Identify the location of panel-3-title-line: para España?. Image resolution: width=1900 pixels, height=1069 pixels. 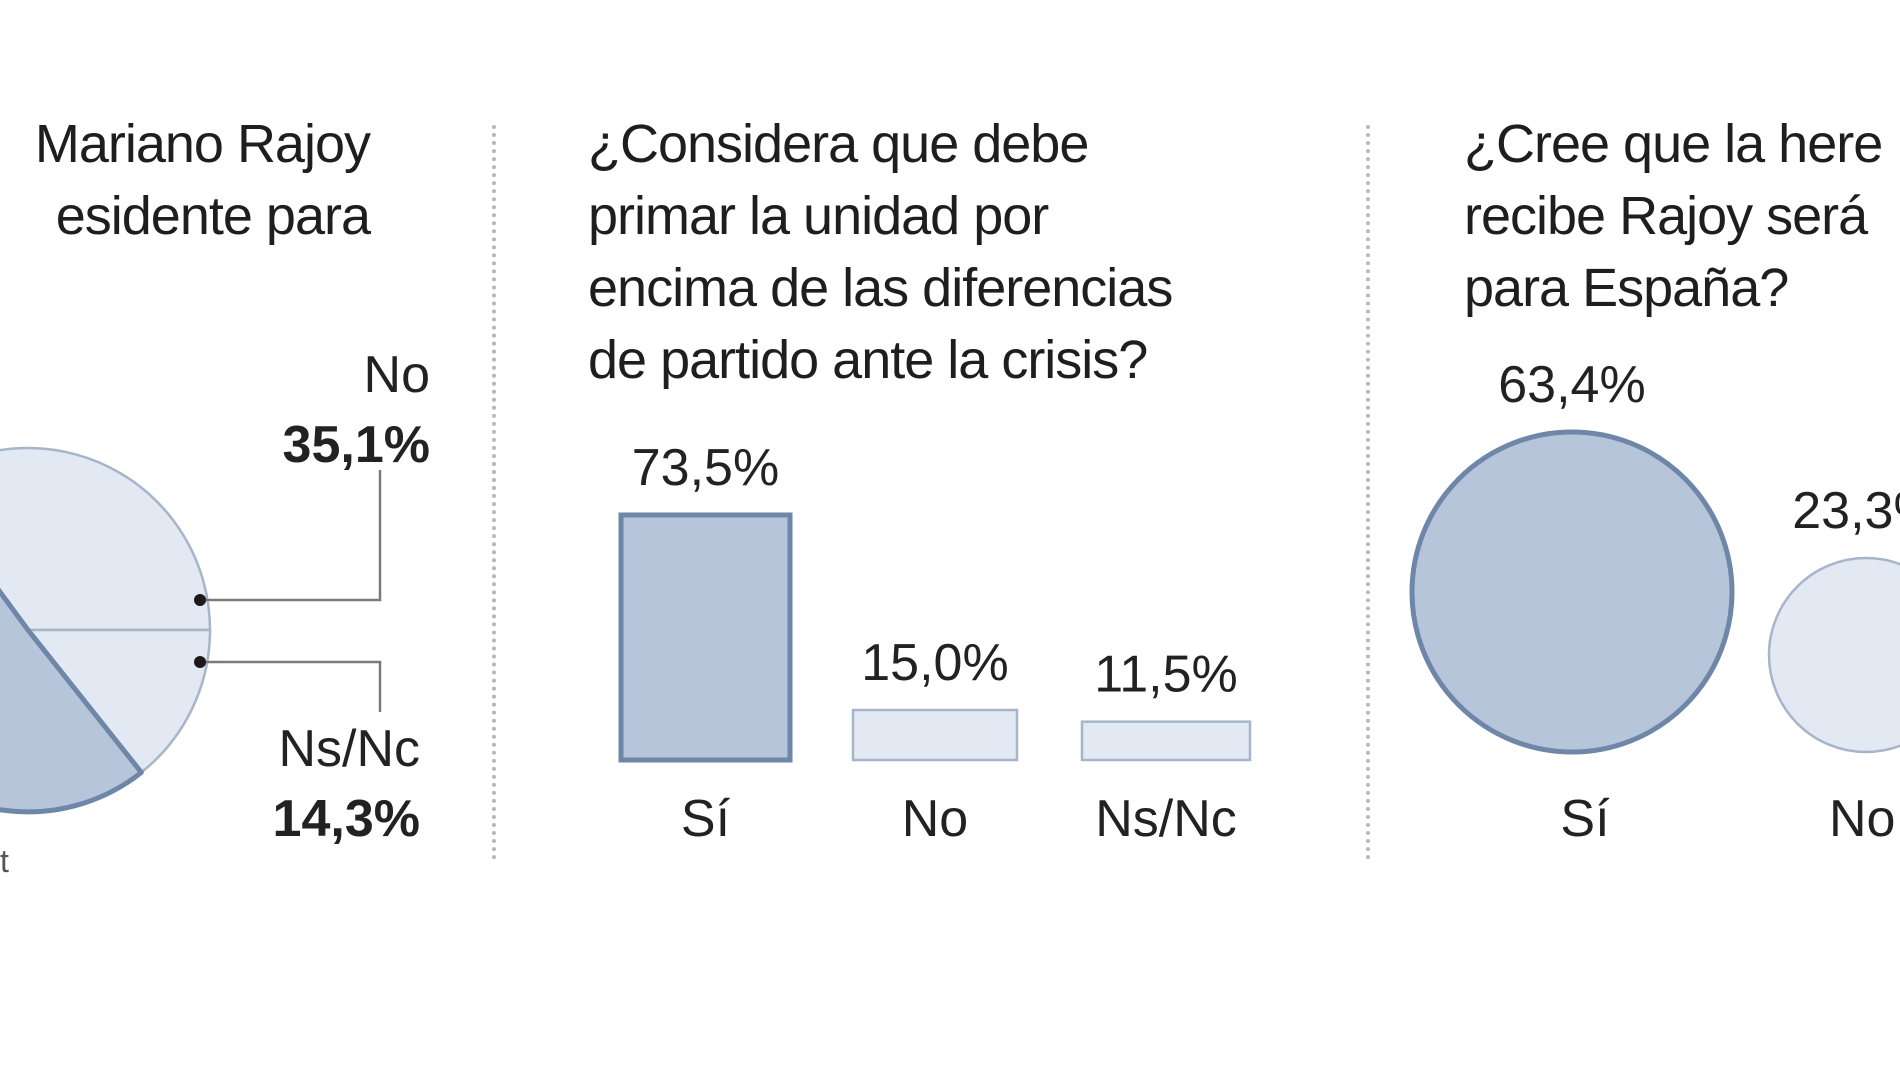
(1626, 288).